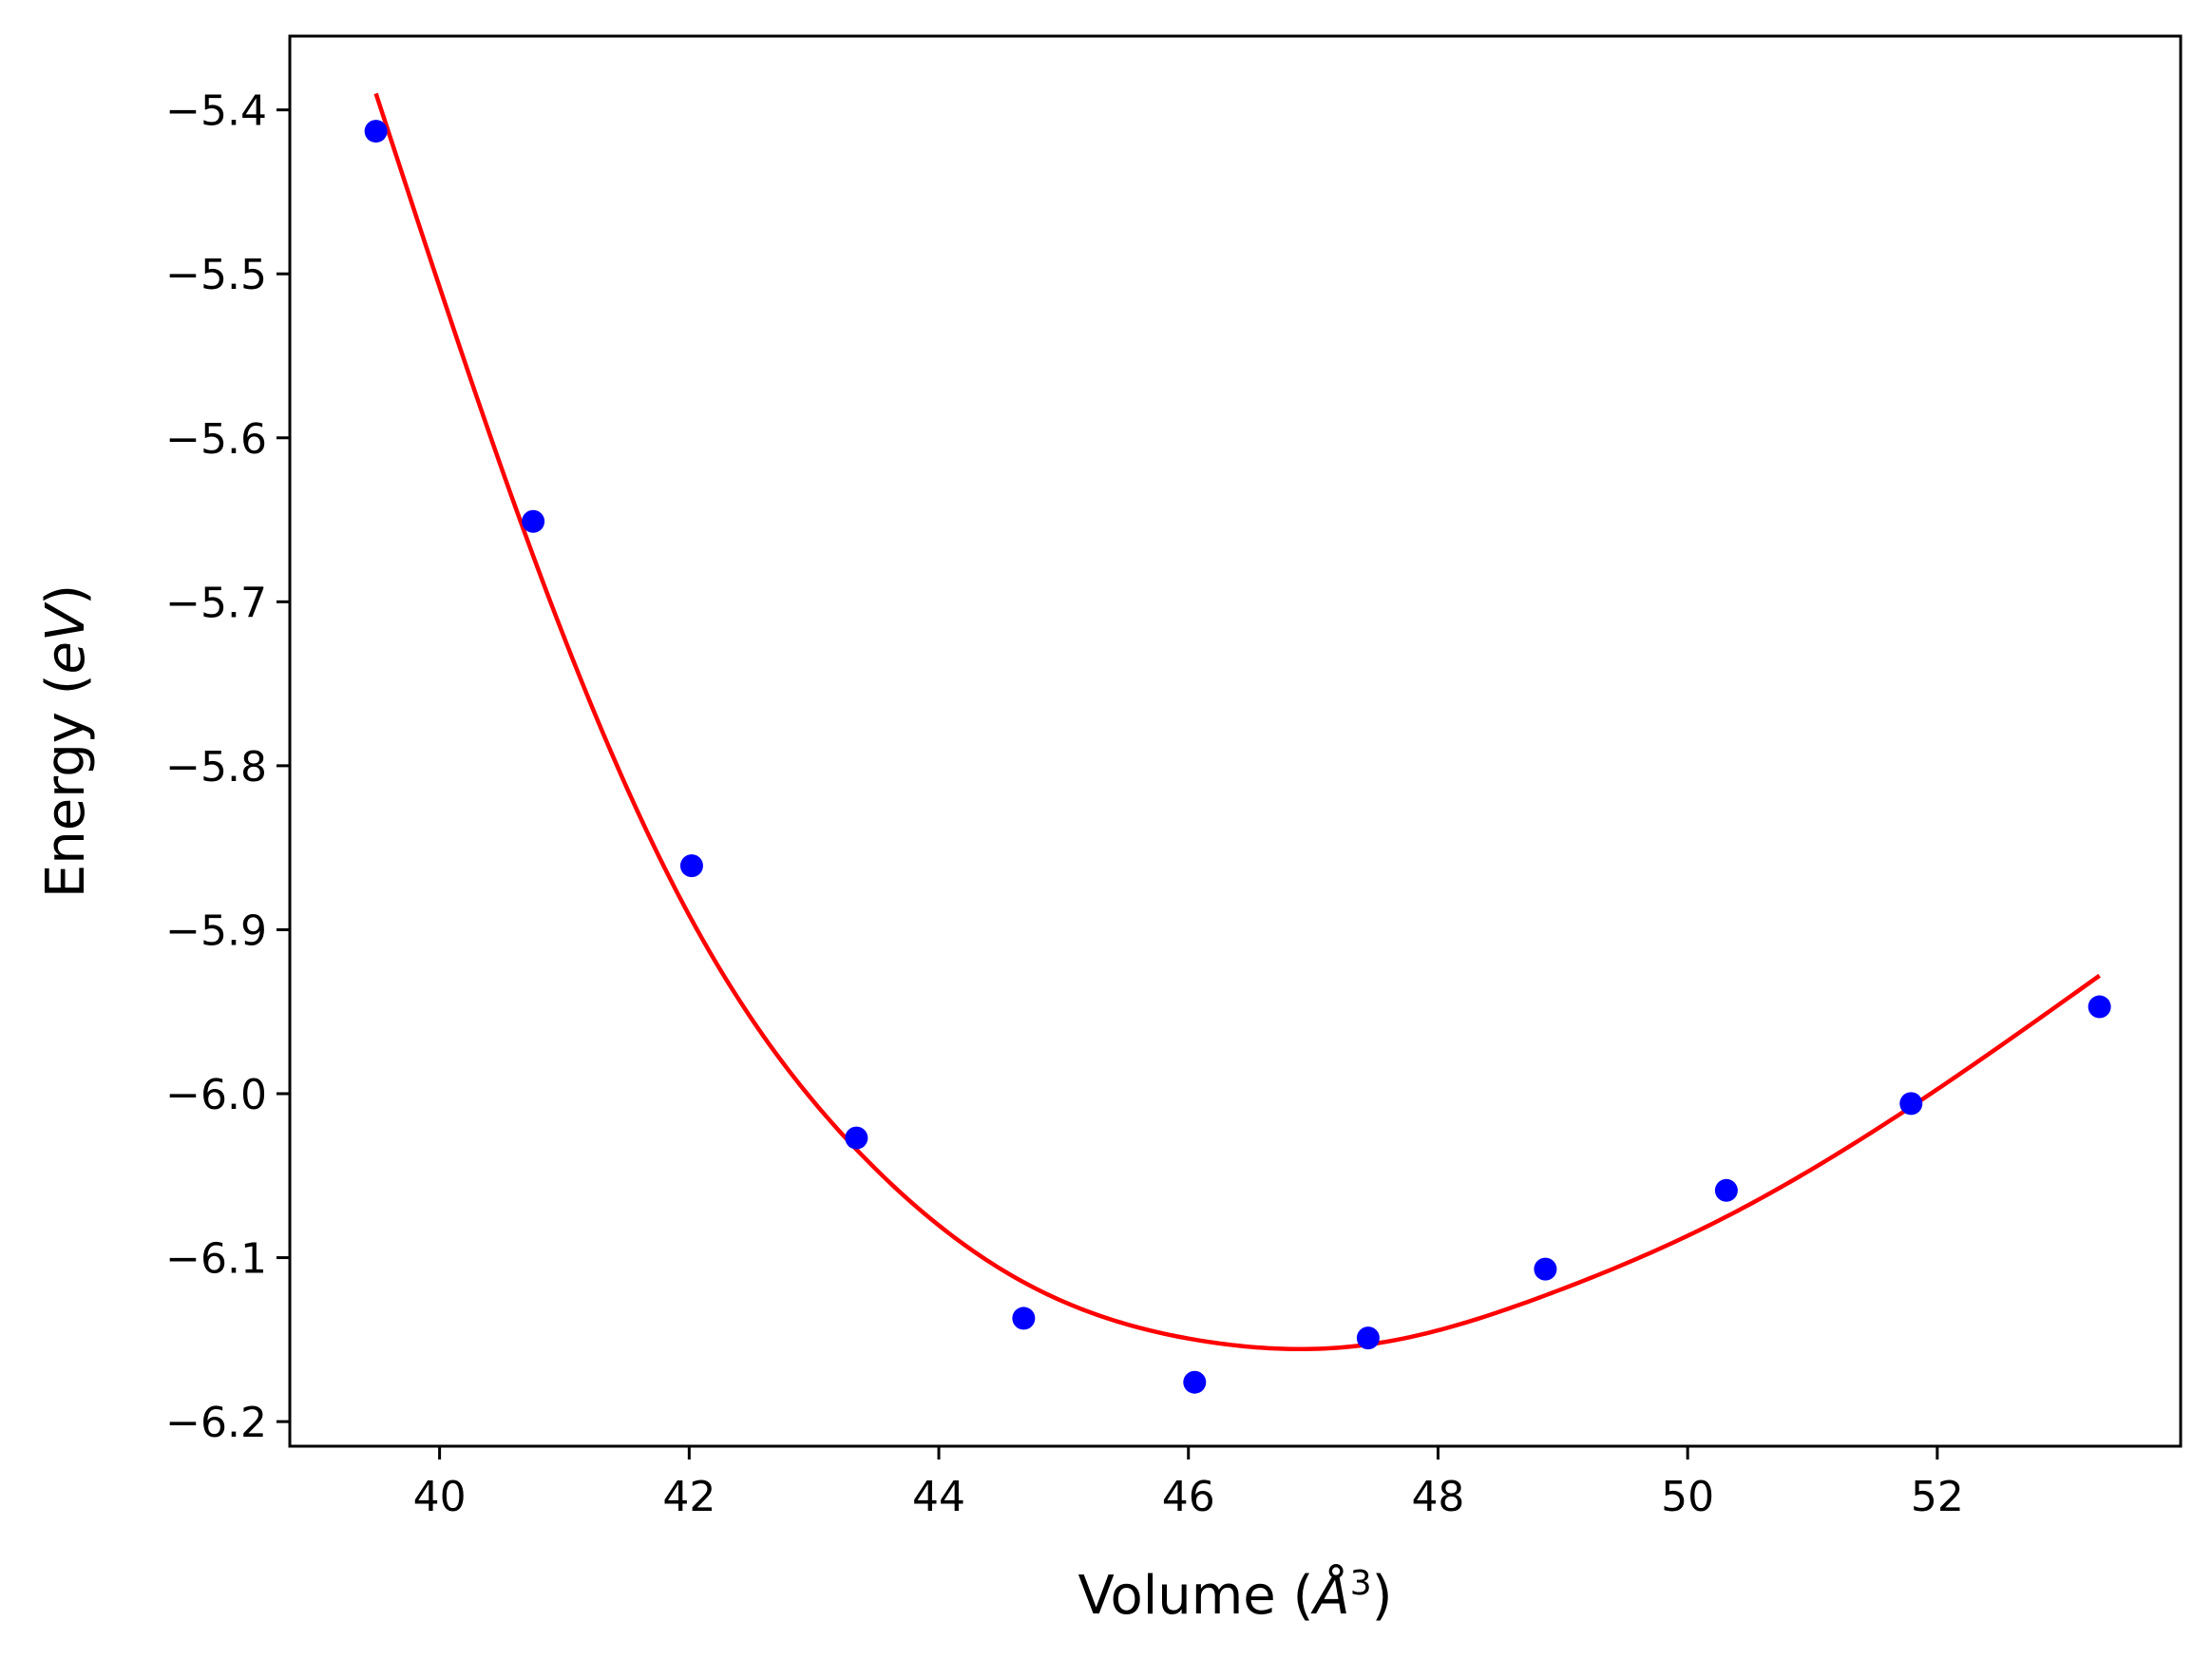 Image resolution: width=2212 pixels, height=1660 pixels. I want to click on y-tick-label: −5.4, so click(216, 111).